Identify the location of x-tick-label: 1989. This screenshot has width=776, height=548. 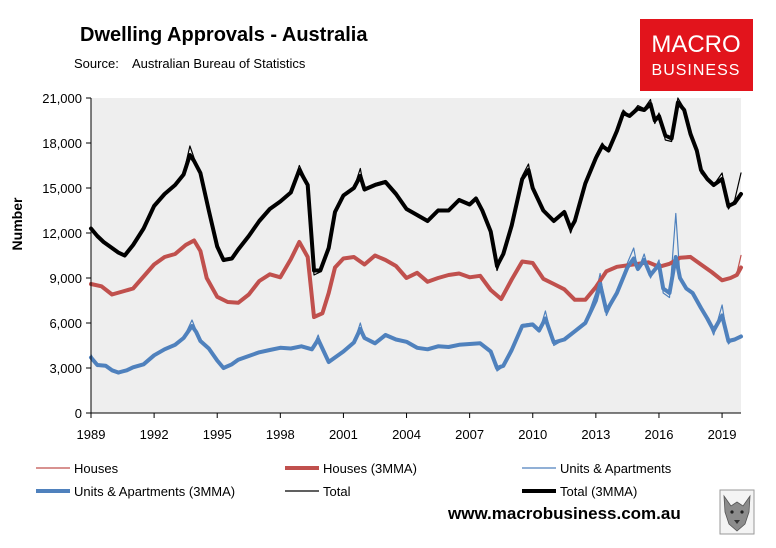
(91, 434).